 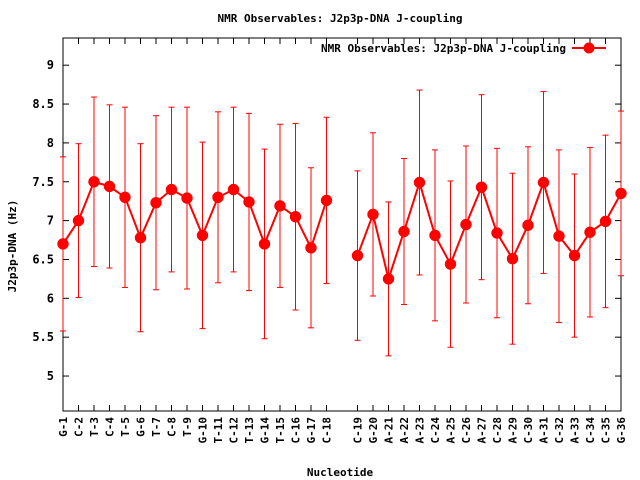 I want to click on x-tick-label: T-15, so click(x=280, y=430).